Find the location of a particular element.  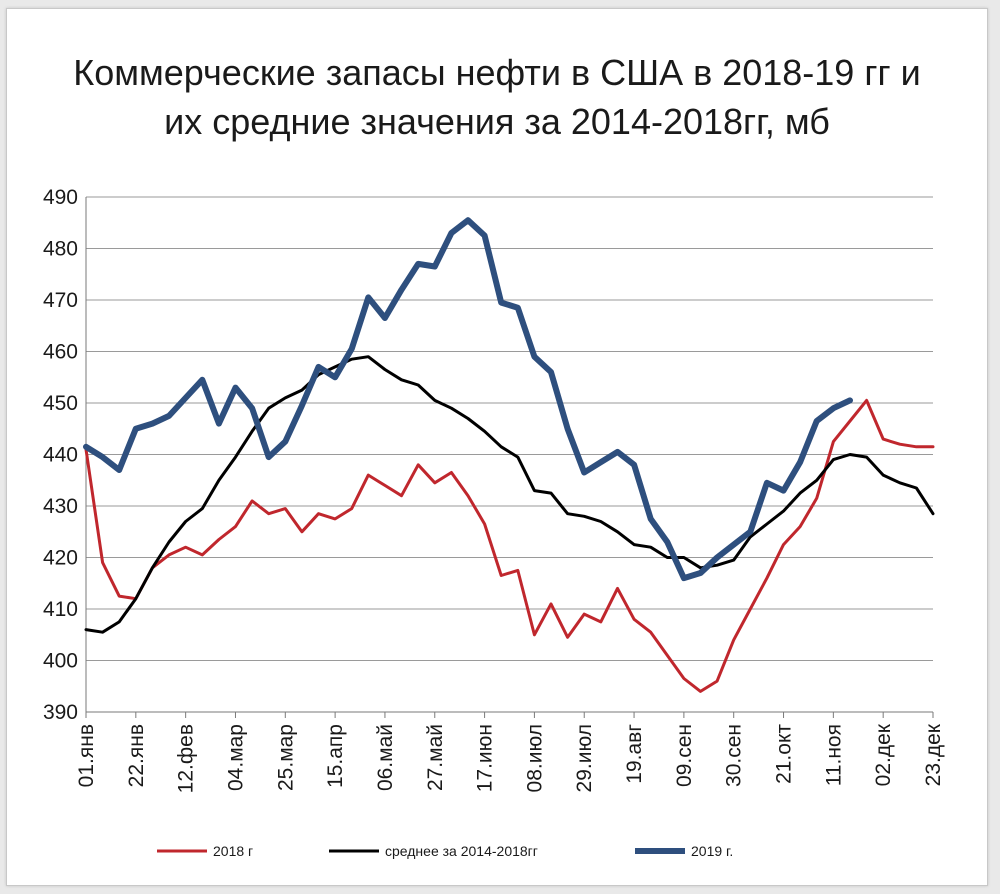

y-tick-label-390: 390 is located at coordinates (60, 712).